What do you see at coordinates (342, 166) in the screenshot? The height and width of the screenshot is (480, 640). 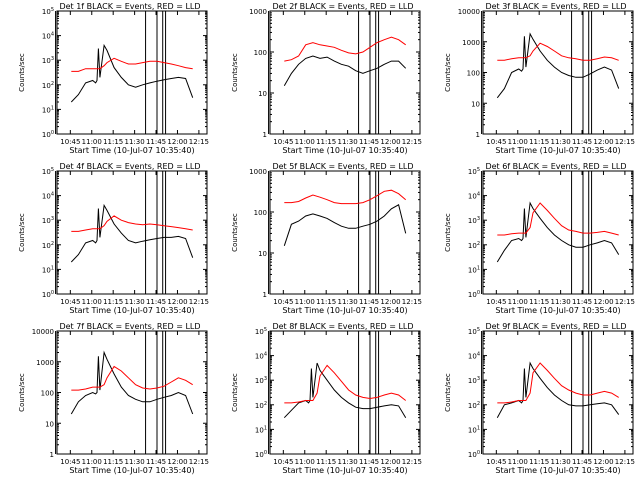 I see `chart-title: Det 5f BLACK = Events, RED = LLD` at bounding box center [342, 166].